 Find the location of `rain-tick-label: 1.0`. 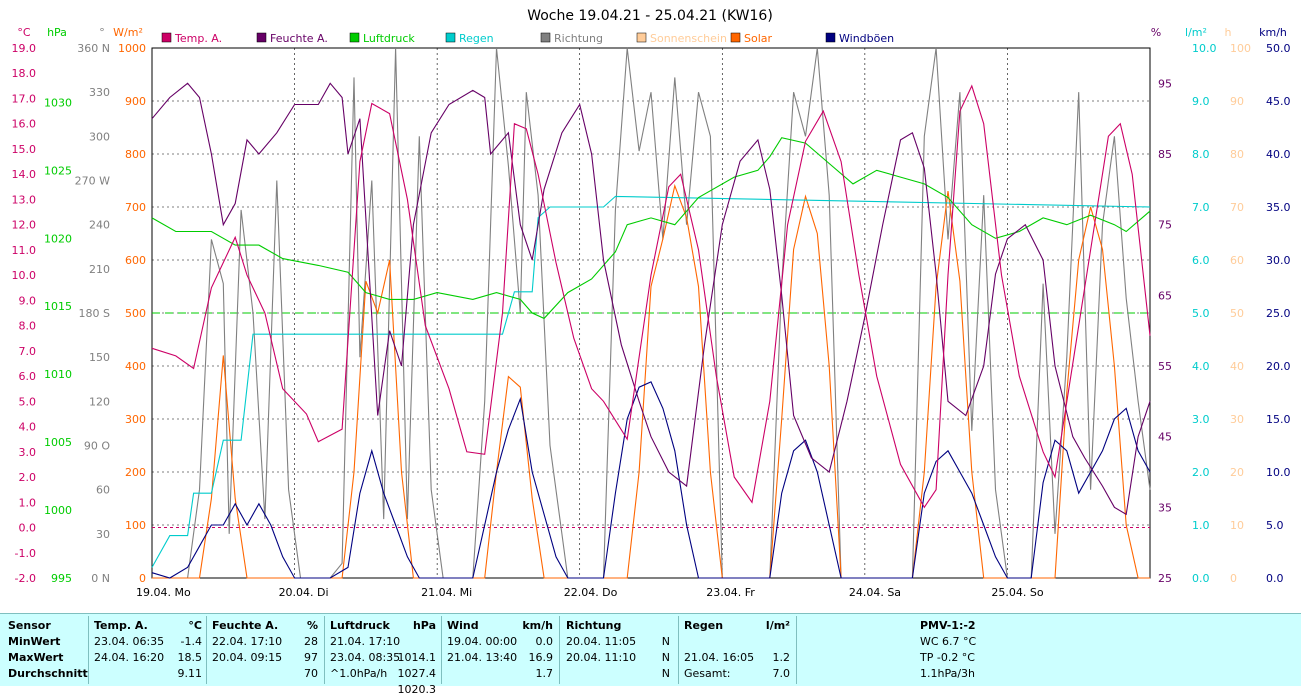

rain-tick-label: 1.0 is located at coordinates (1201, 525).